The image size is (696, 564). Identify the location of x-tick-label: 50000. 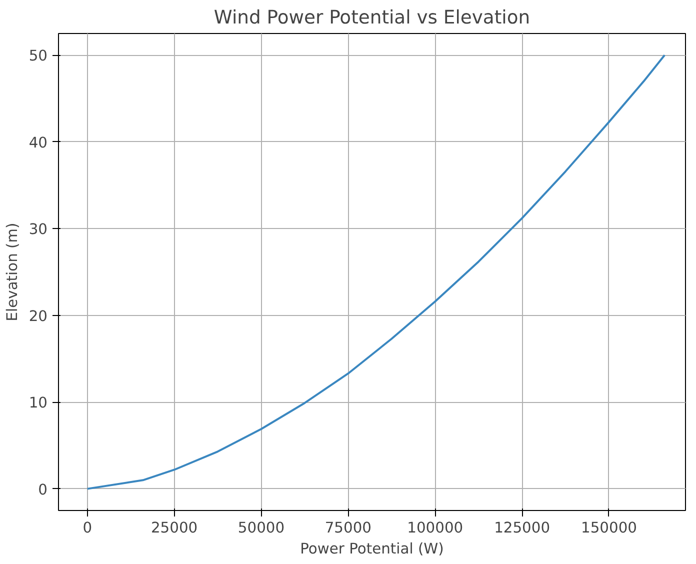
(261, 528).